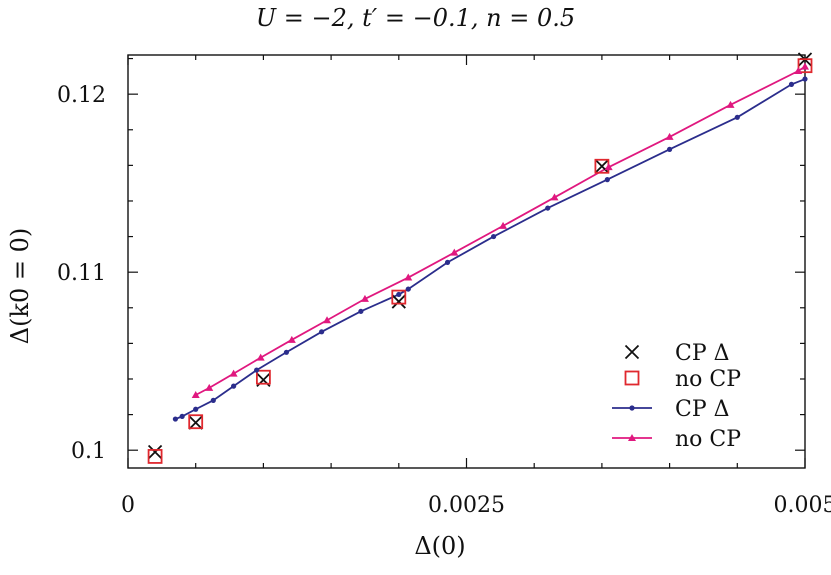  What do you see at coordinates (88, 451) in the screenshot?
I see `y-tick-label: 0.1` at bounding box center [88, 451].